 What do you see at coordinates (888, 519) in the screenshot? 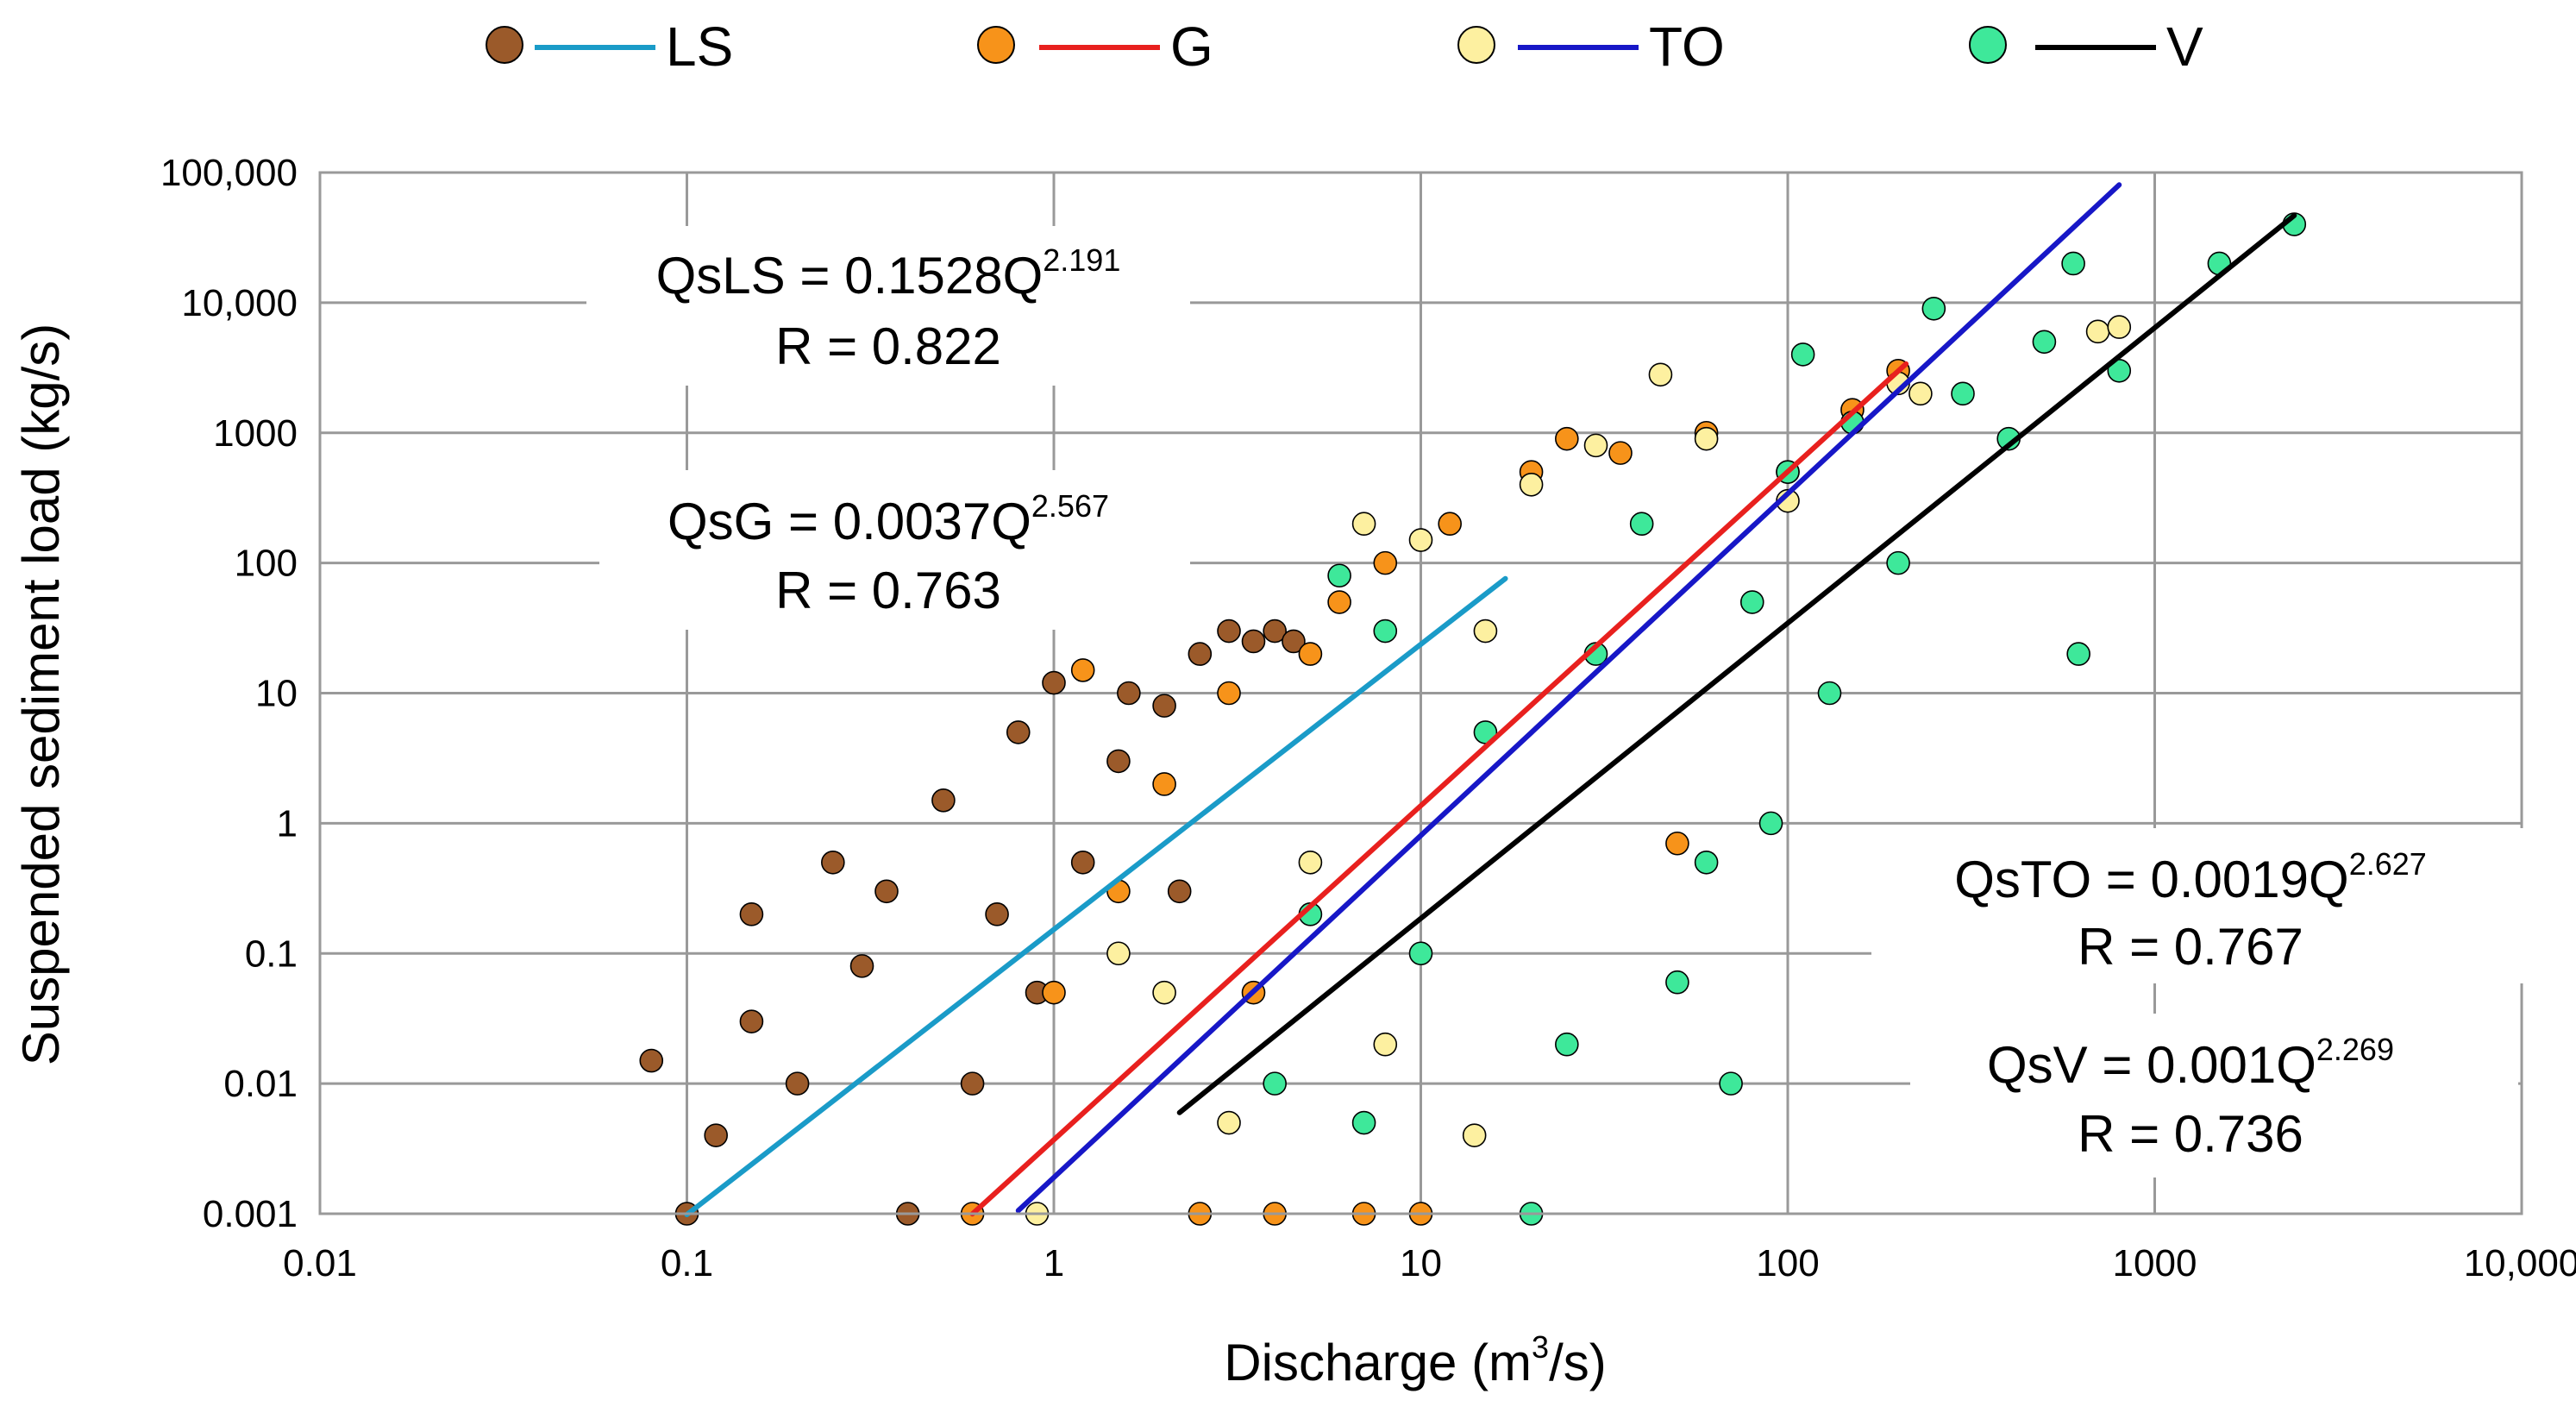
I see `equation-g: QsG = 0.0037Q2.567` at bounding box center [888, 519].